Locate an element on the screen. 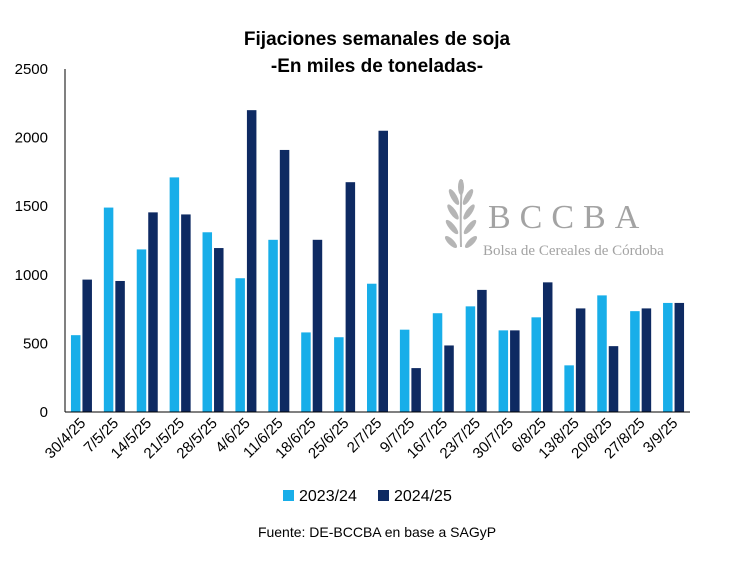  legend-label-2024-25: 2024/25 is located at coordinates (423, 496).